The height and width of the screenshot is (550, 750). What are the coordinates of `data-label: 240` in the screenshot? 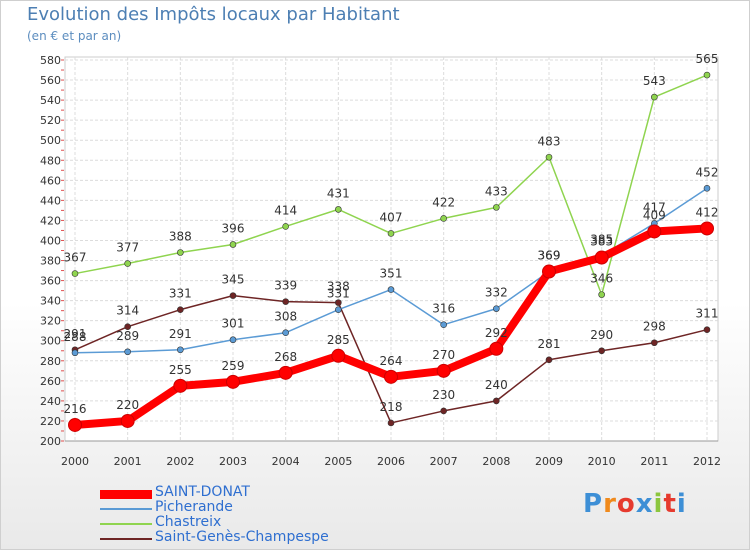 It's located at (496, 385).